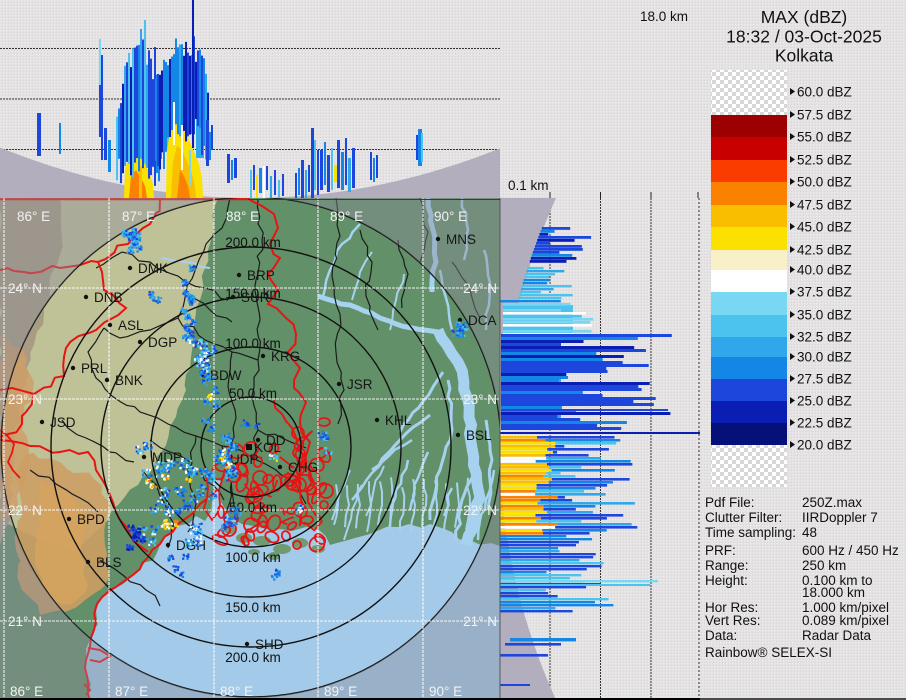 This screenshot has height=700, width=906. What do you see at coordinates (840, 517) in the screenshot?
I see `svg-text: IIRDoppler 7` at bounding box center [840, 517].